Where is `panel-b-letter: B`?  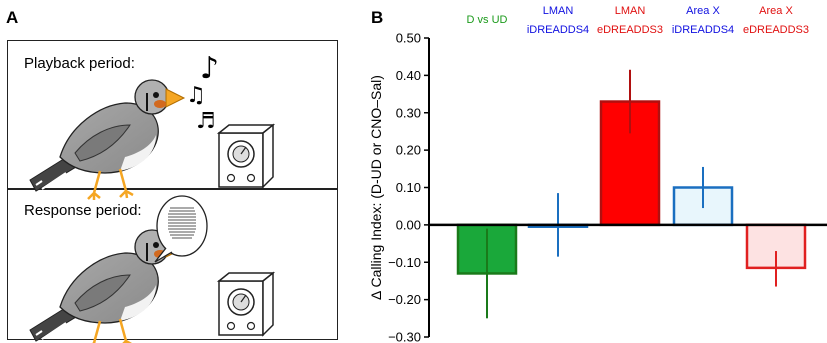
panel-b-letter: B is located at coordinates (377, 17).